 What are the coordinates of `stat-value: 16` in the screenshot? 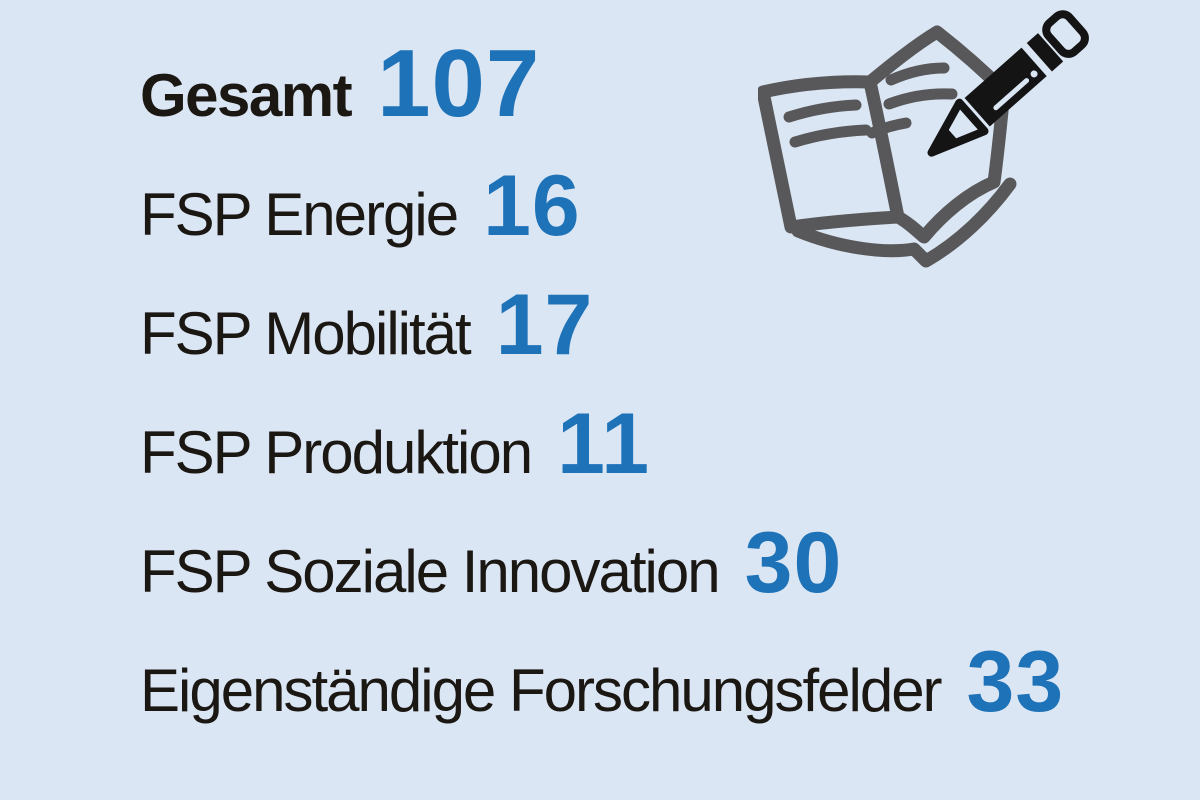 It's located at (532, 206).